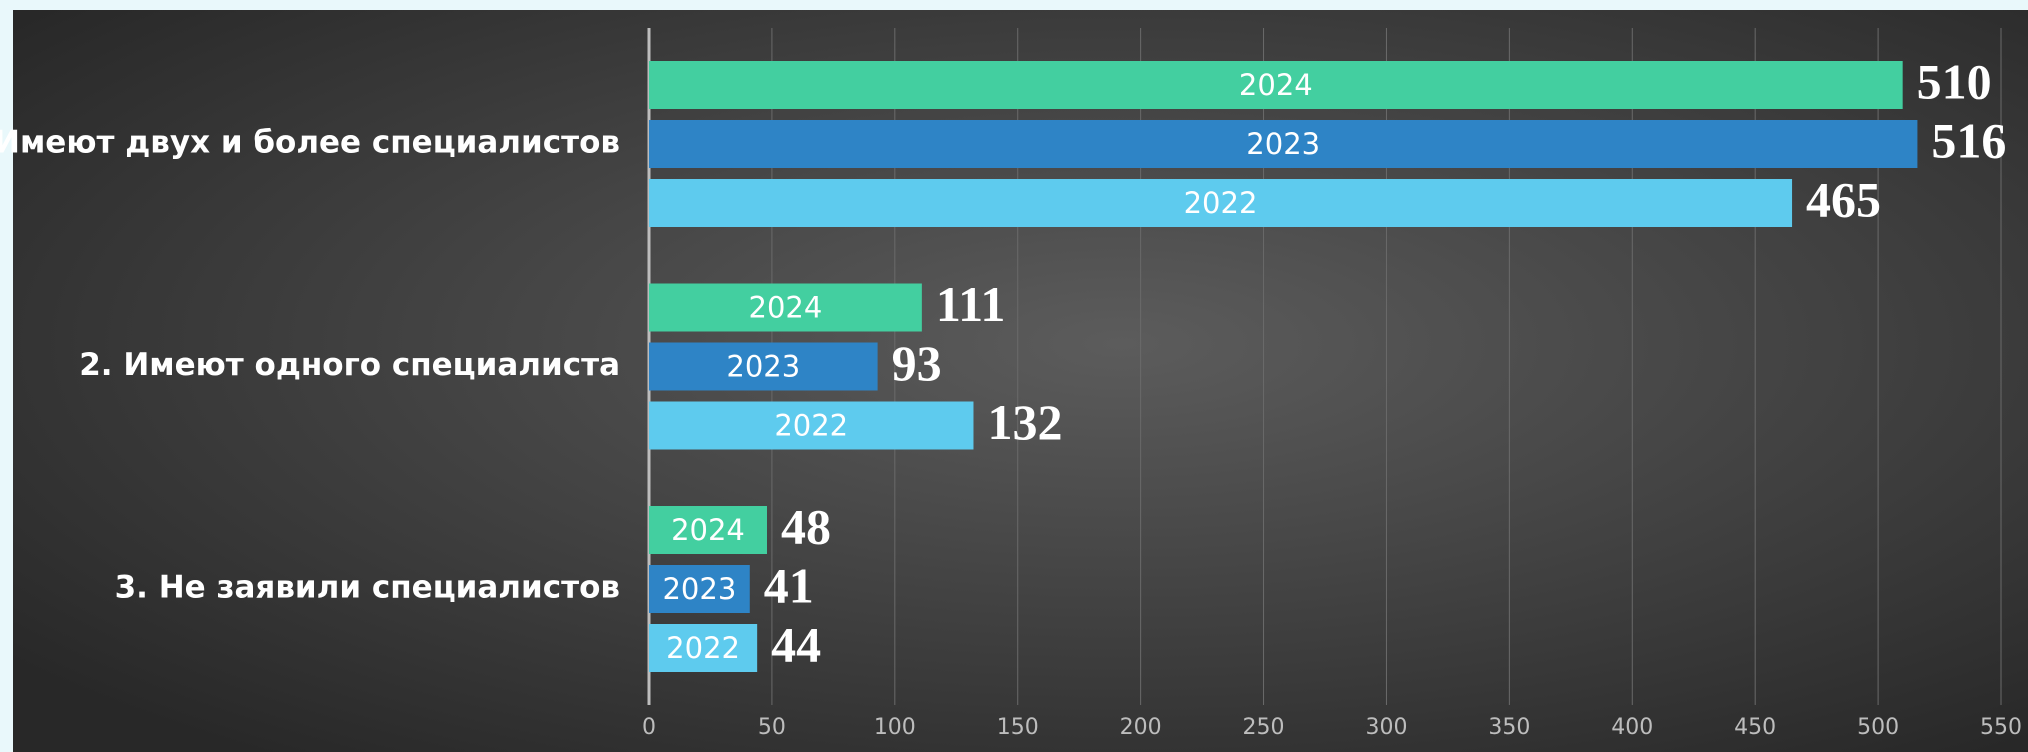 The height and width of the screenshot is (752, 2028). What do you see at coordinates (1954, 81) in the screenshot?
I see `value-label: 510` at bounding box center [1954, 81].